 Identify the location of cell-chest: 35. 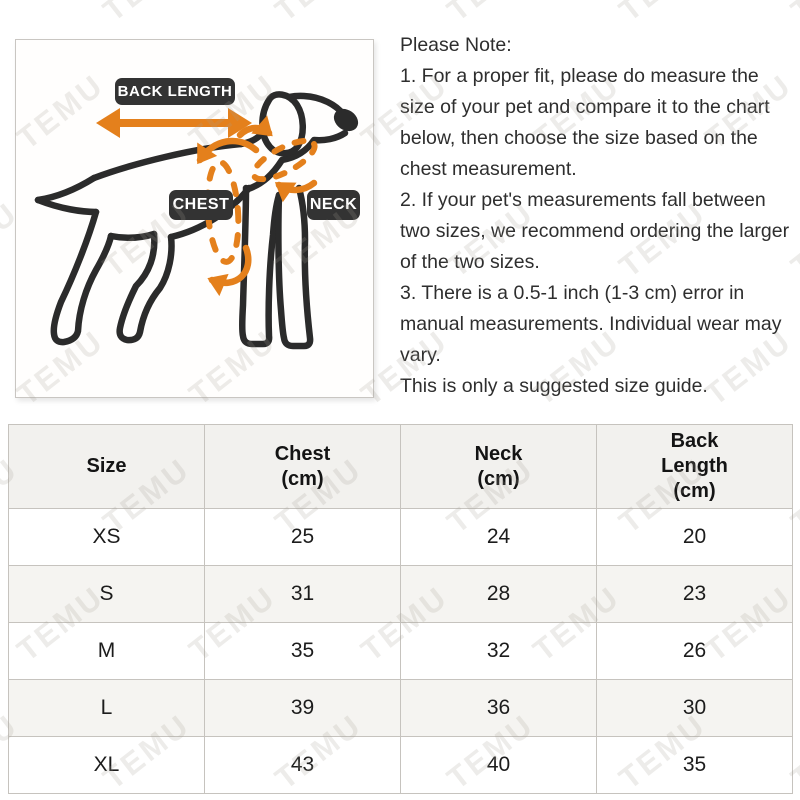
(302, 651).